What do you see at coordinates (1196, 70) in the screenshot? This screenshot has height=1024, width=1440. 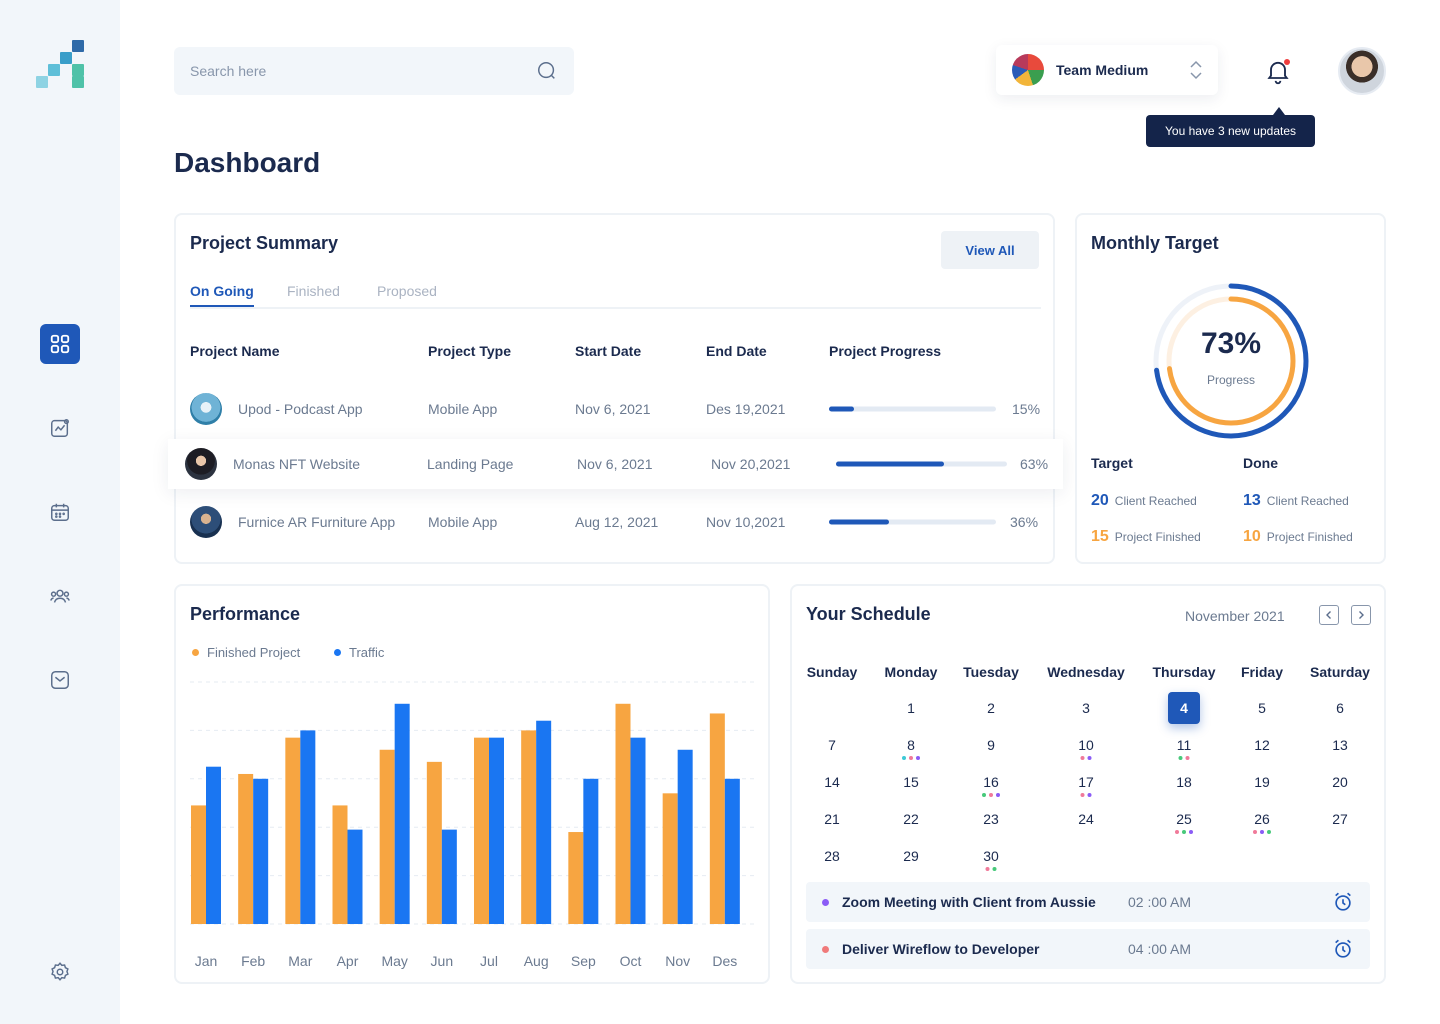 I see `team-switch-arrows` at bounding box center [1196, 70].